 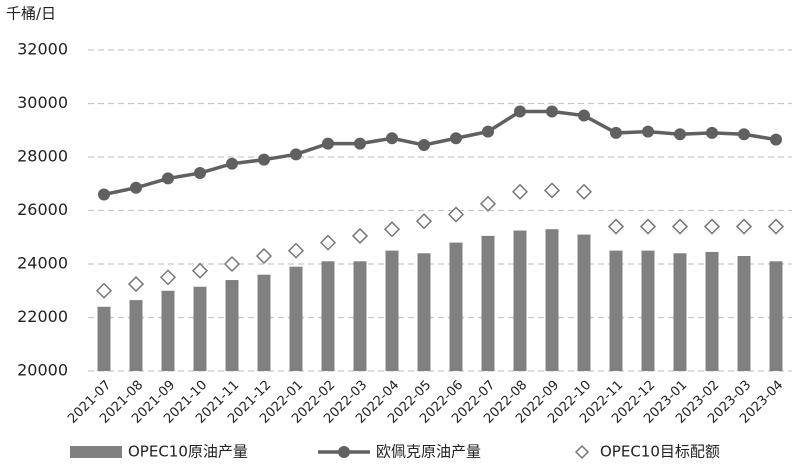 What do you see at coordinates (42, 263) in the screenshot?
I see `y-tick-label: 24000` at bounding box center [42, 263].